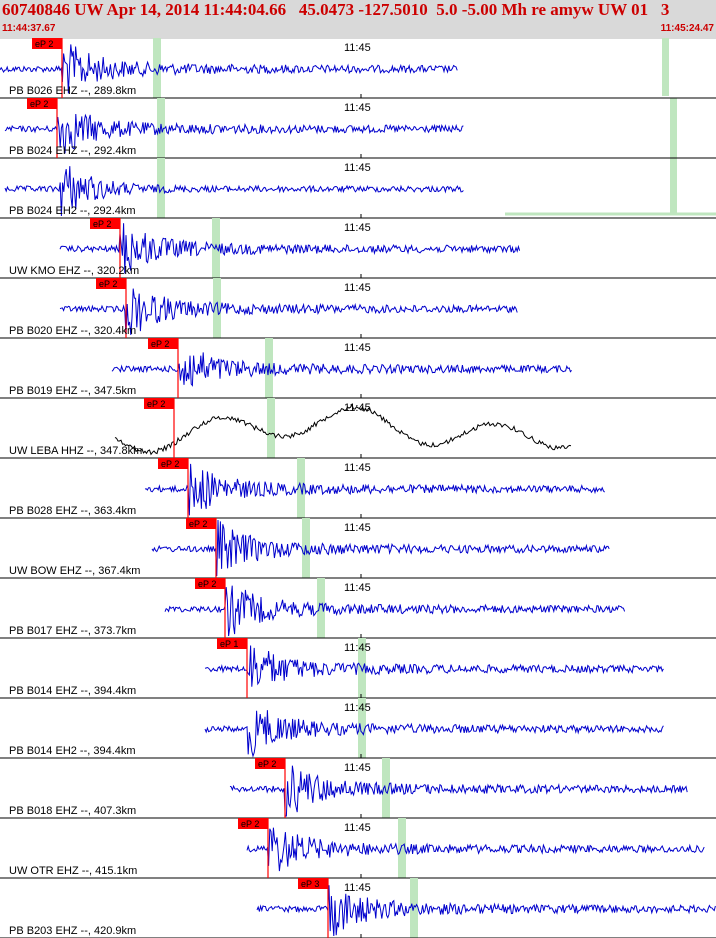 This screenshot has height=938, width=716. Describe the element at coordinates (74, 271) in the screenshot. I see `station-label: UW KMO EHZ --, 320.2km` at that location.